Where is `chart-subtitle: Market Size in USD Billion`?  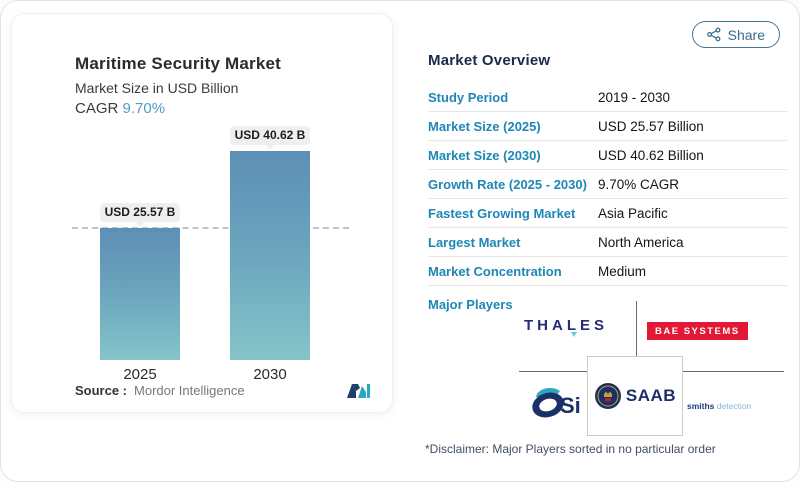
chart-subtitle: Market Size in USD Billion is located at coordinates (157, 88).